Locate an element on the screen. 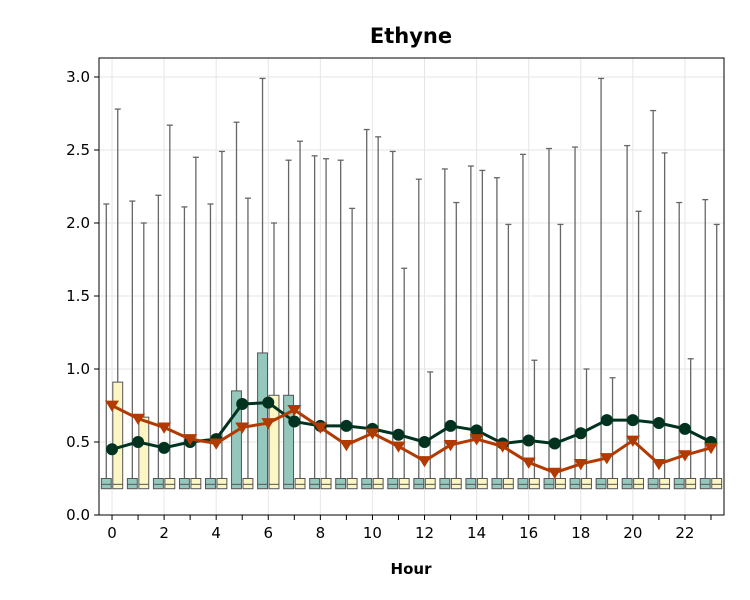 The height and width of the screenshot is (600, 750). y-tick-label: 0.0 is located at coordinates (78, 515).